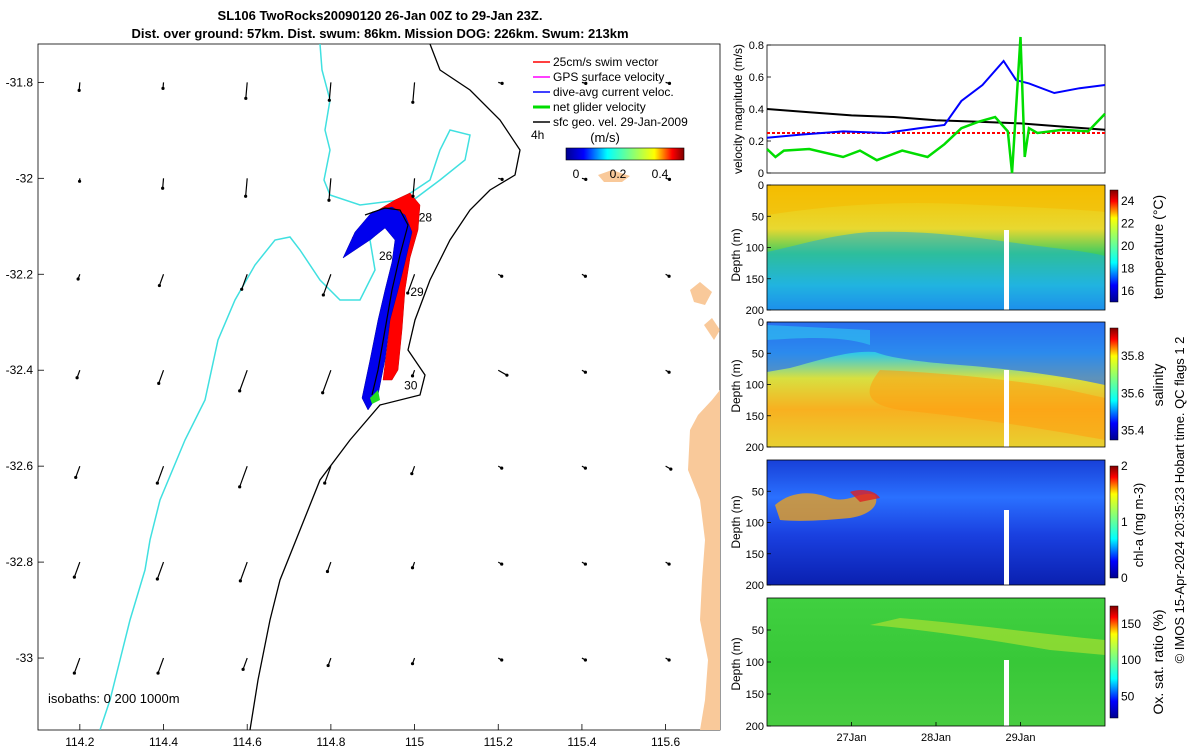 This screenshot has height=750, width=1200. What do you see at coordinates (1158, 661) in the screenshot?
I see `oxygen-cblabel: Ox. sat. ratio (%)` at bounding box center [1158, 661].